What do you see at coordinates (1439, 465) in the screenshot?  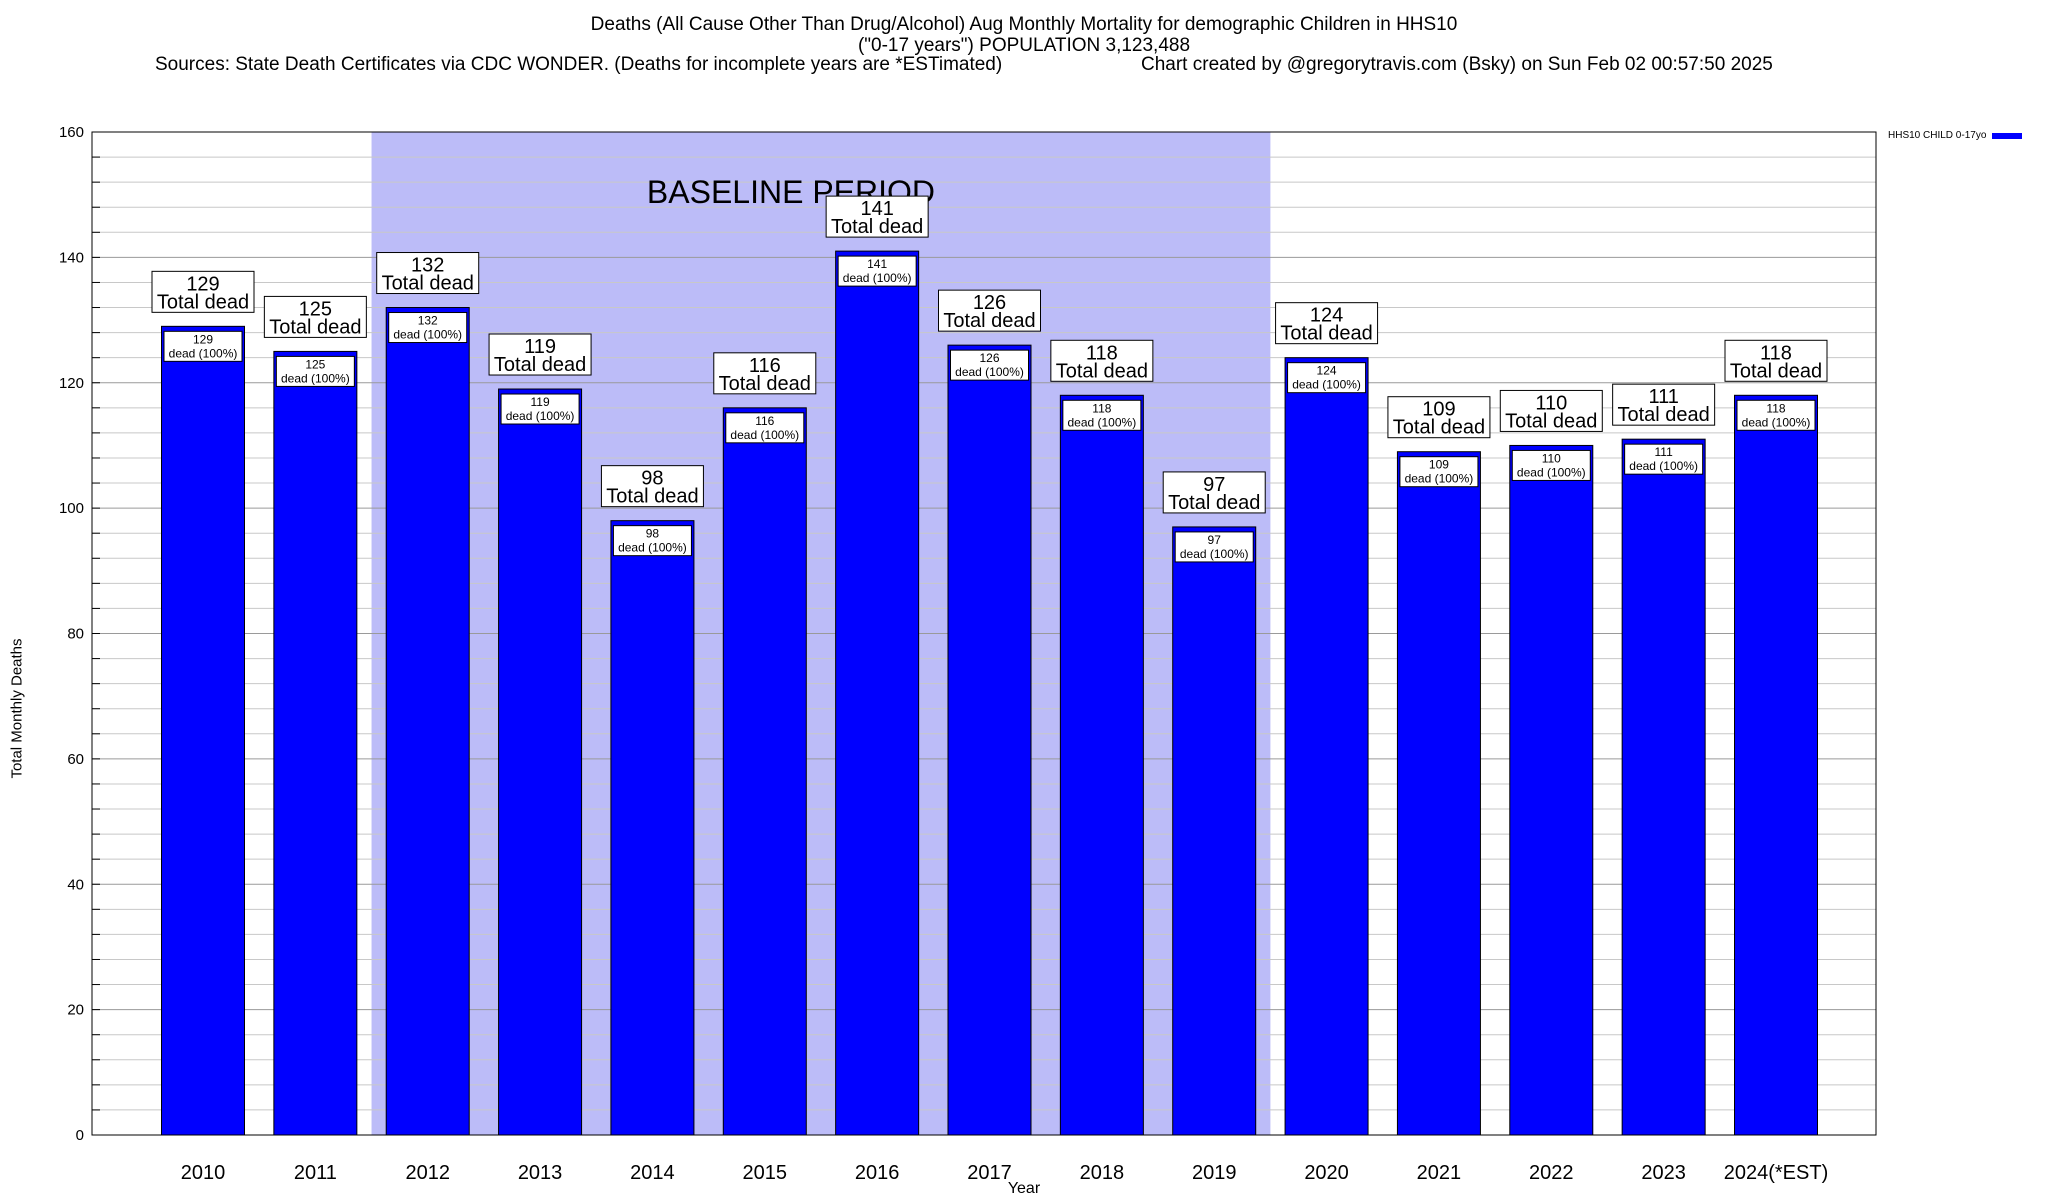 I see `bar-inner-value: 109` at bounding box center [1439, 465].